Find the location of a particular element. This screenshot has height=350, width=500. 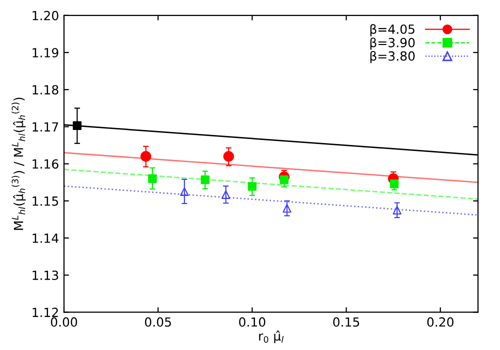

y-tick-label: 1.16 is located at coordinates (45, 164).